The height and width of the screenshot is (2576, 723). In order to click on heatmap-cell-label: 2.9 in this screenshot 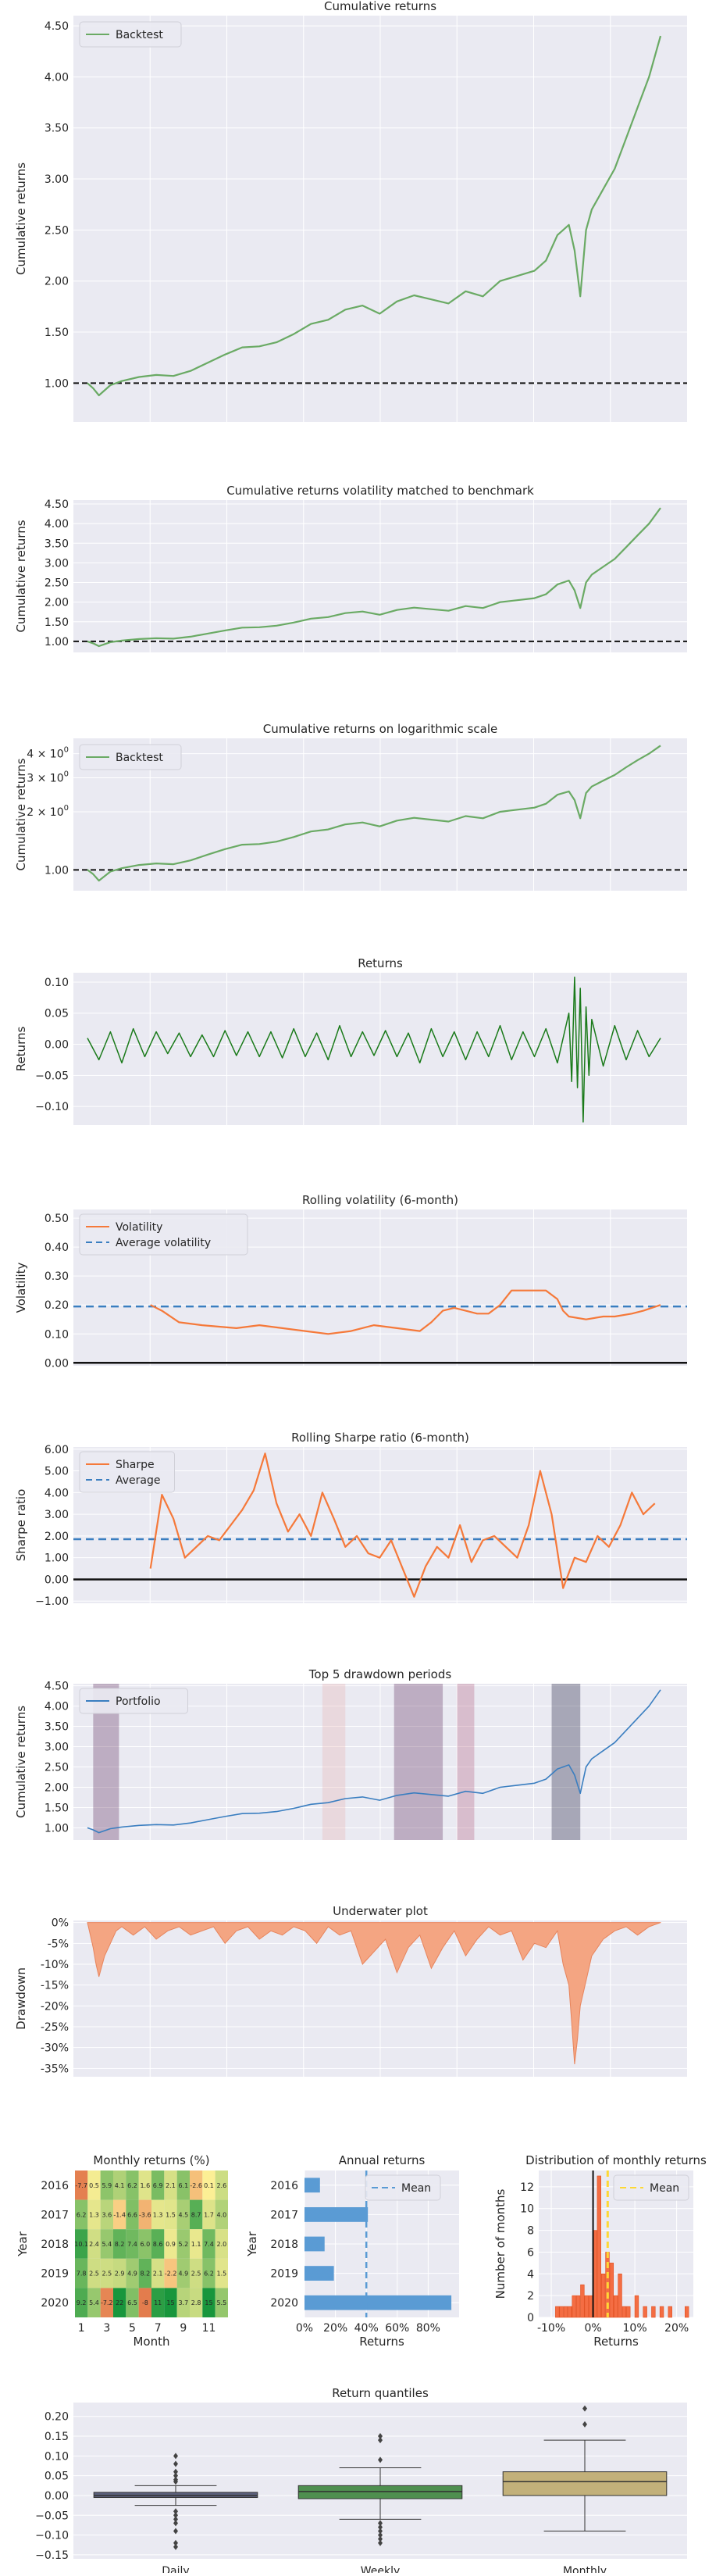, I will do `click(120, 2274)`.